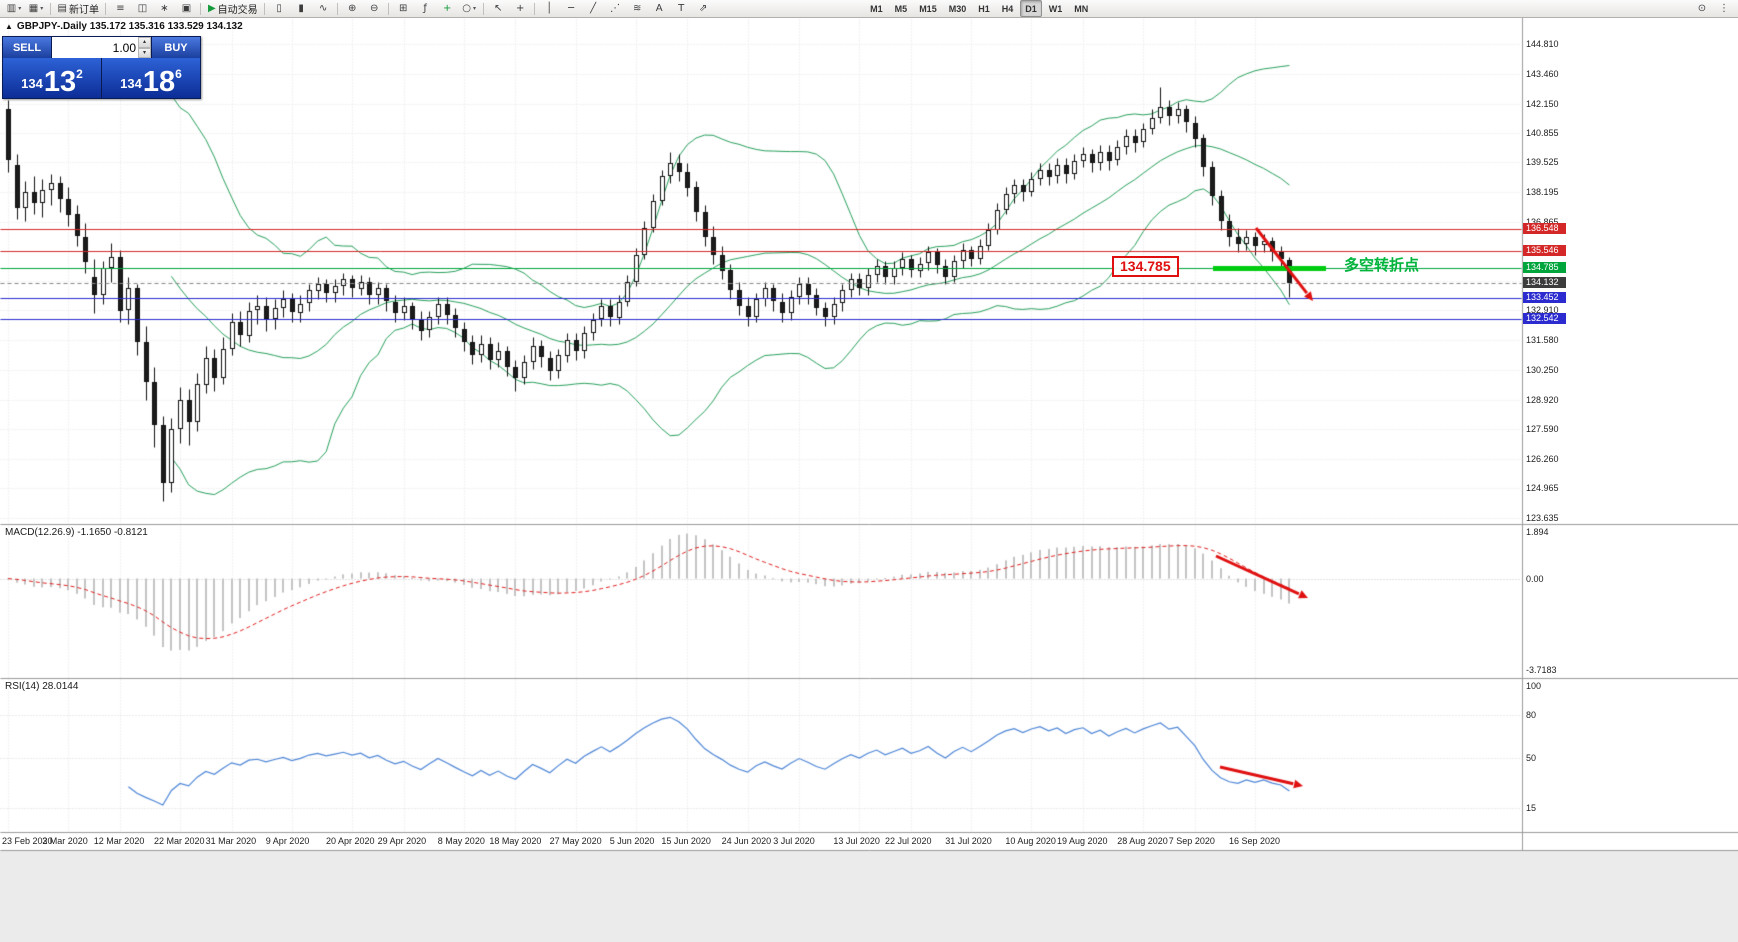 This screenshot has height=942, width=1738. I want to click on text-button: A, so click(659, 8).